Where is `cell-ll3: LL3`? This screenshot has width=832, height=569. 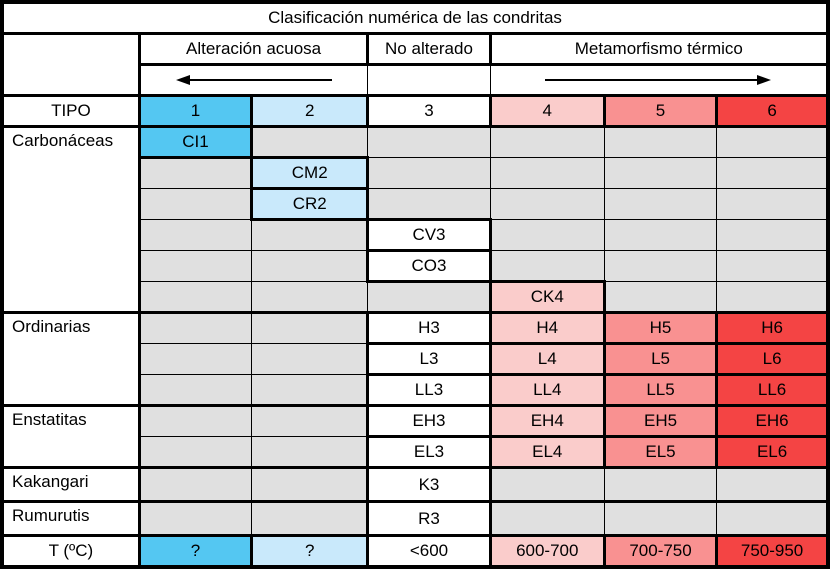 cell-ll3: LL3 is located at coordinates (429, 390).